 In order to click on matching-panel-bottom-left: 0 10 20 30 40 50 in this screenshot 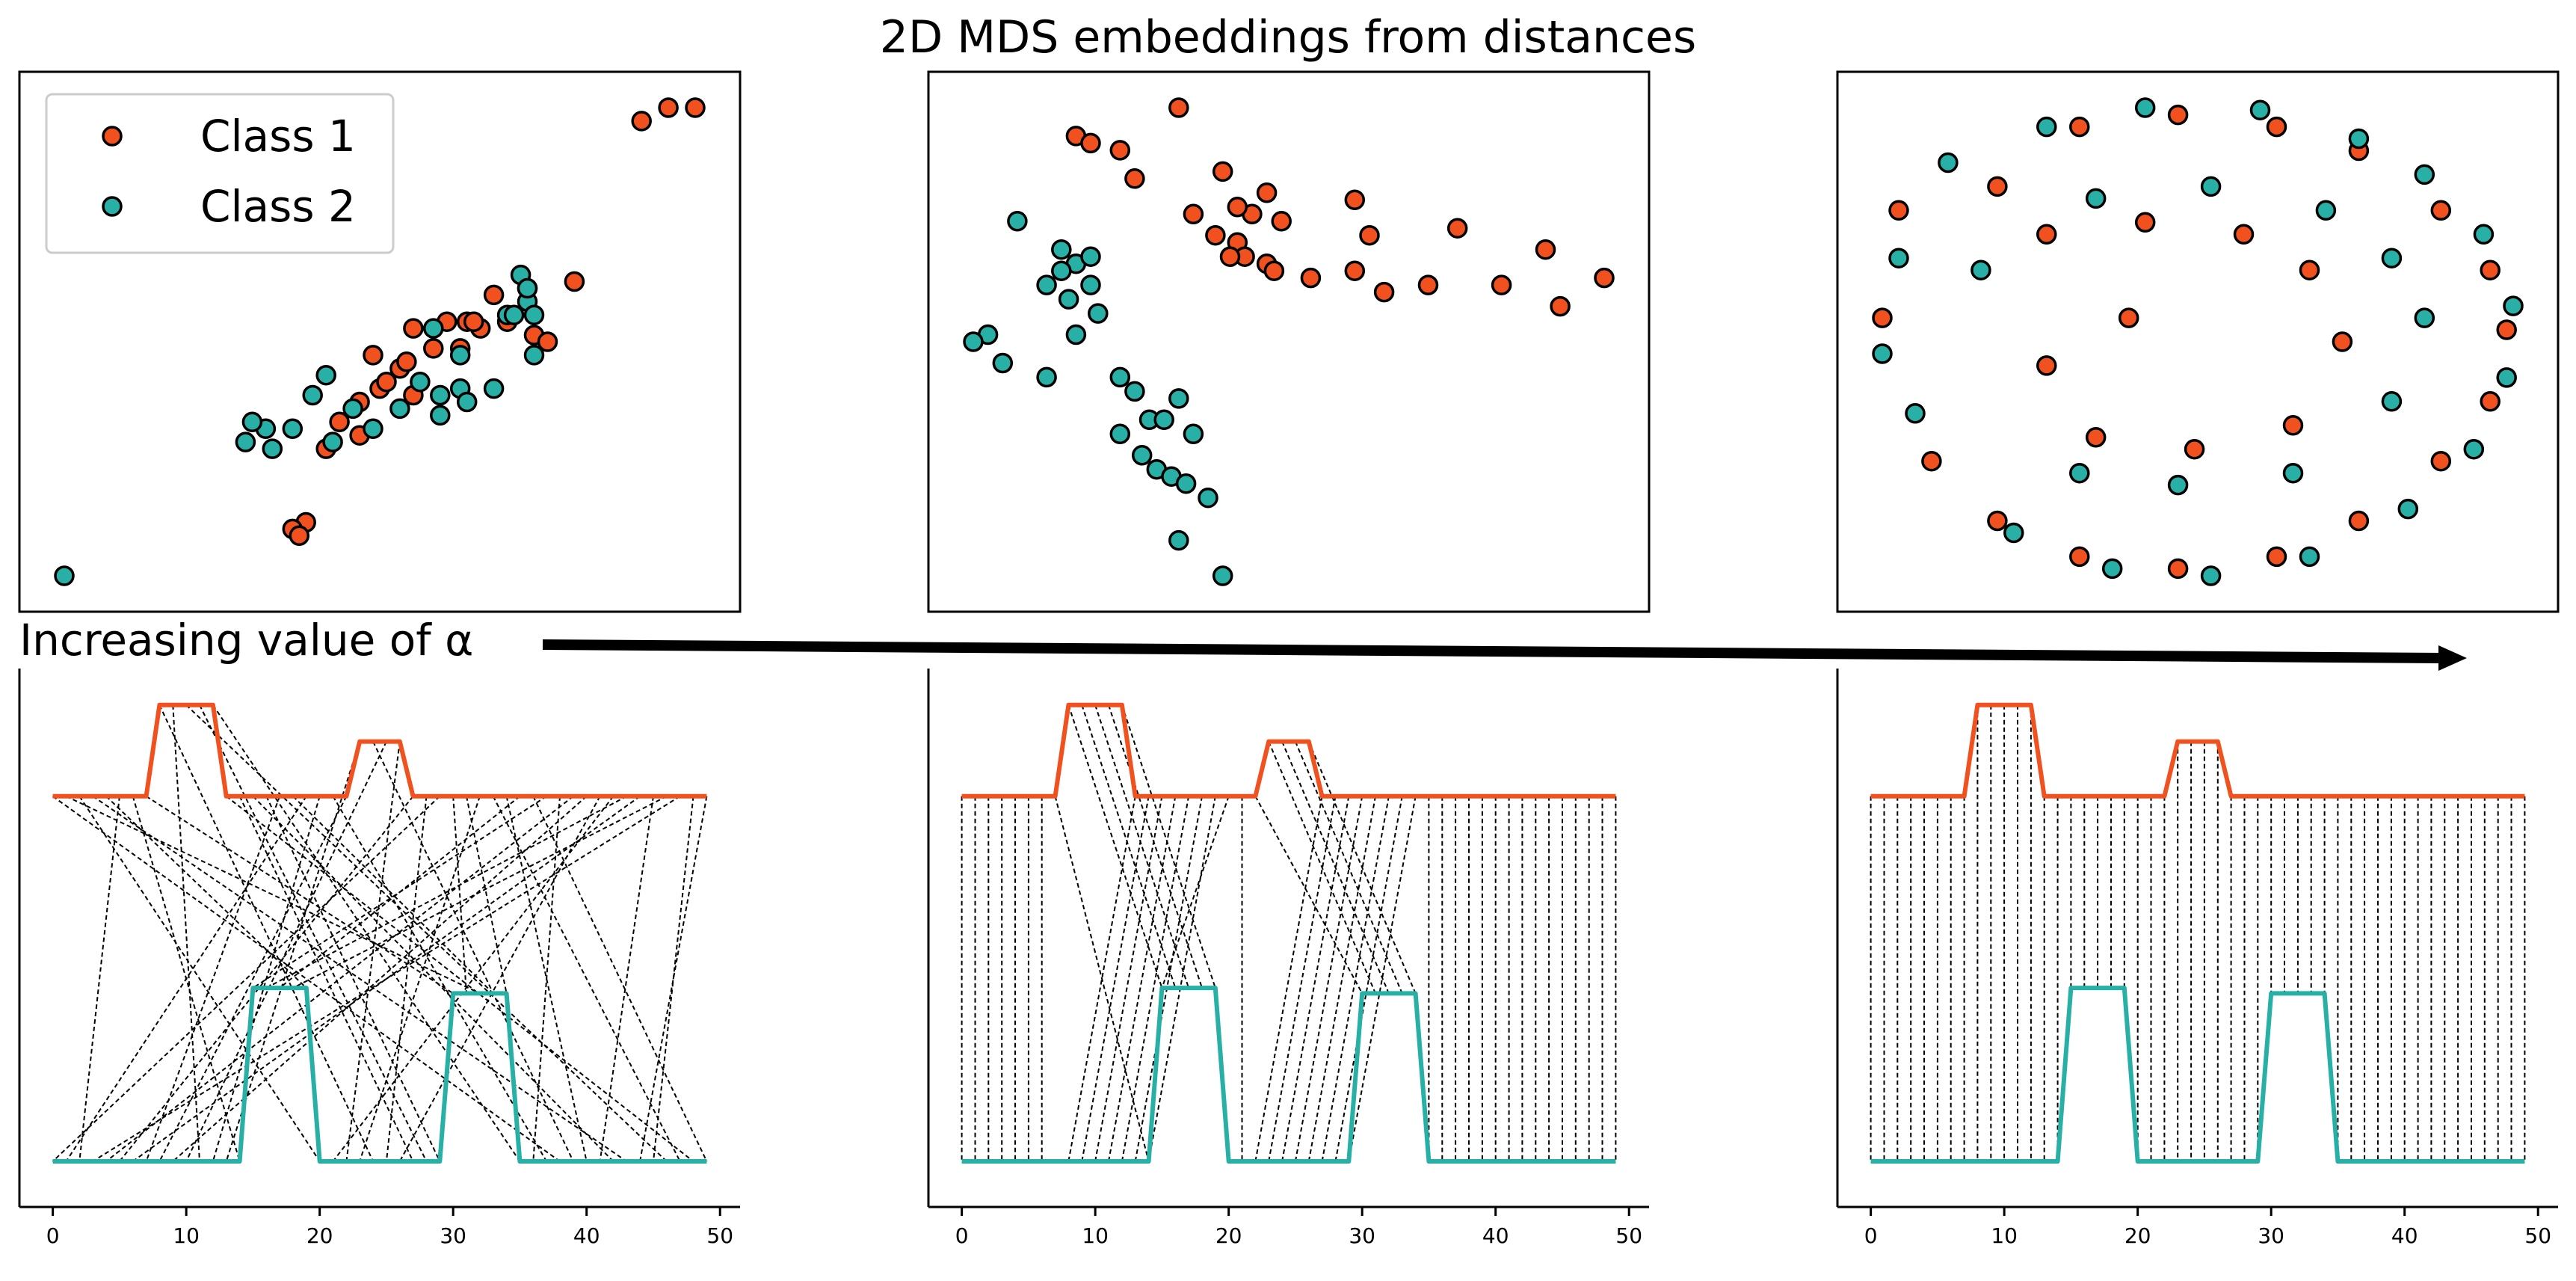, I will do `click(379, 958)`.